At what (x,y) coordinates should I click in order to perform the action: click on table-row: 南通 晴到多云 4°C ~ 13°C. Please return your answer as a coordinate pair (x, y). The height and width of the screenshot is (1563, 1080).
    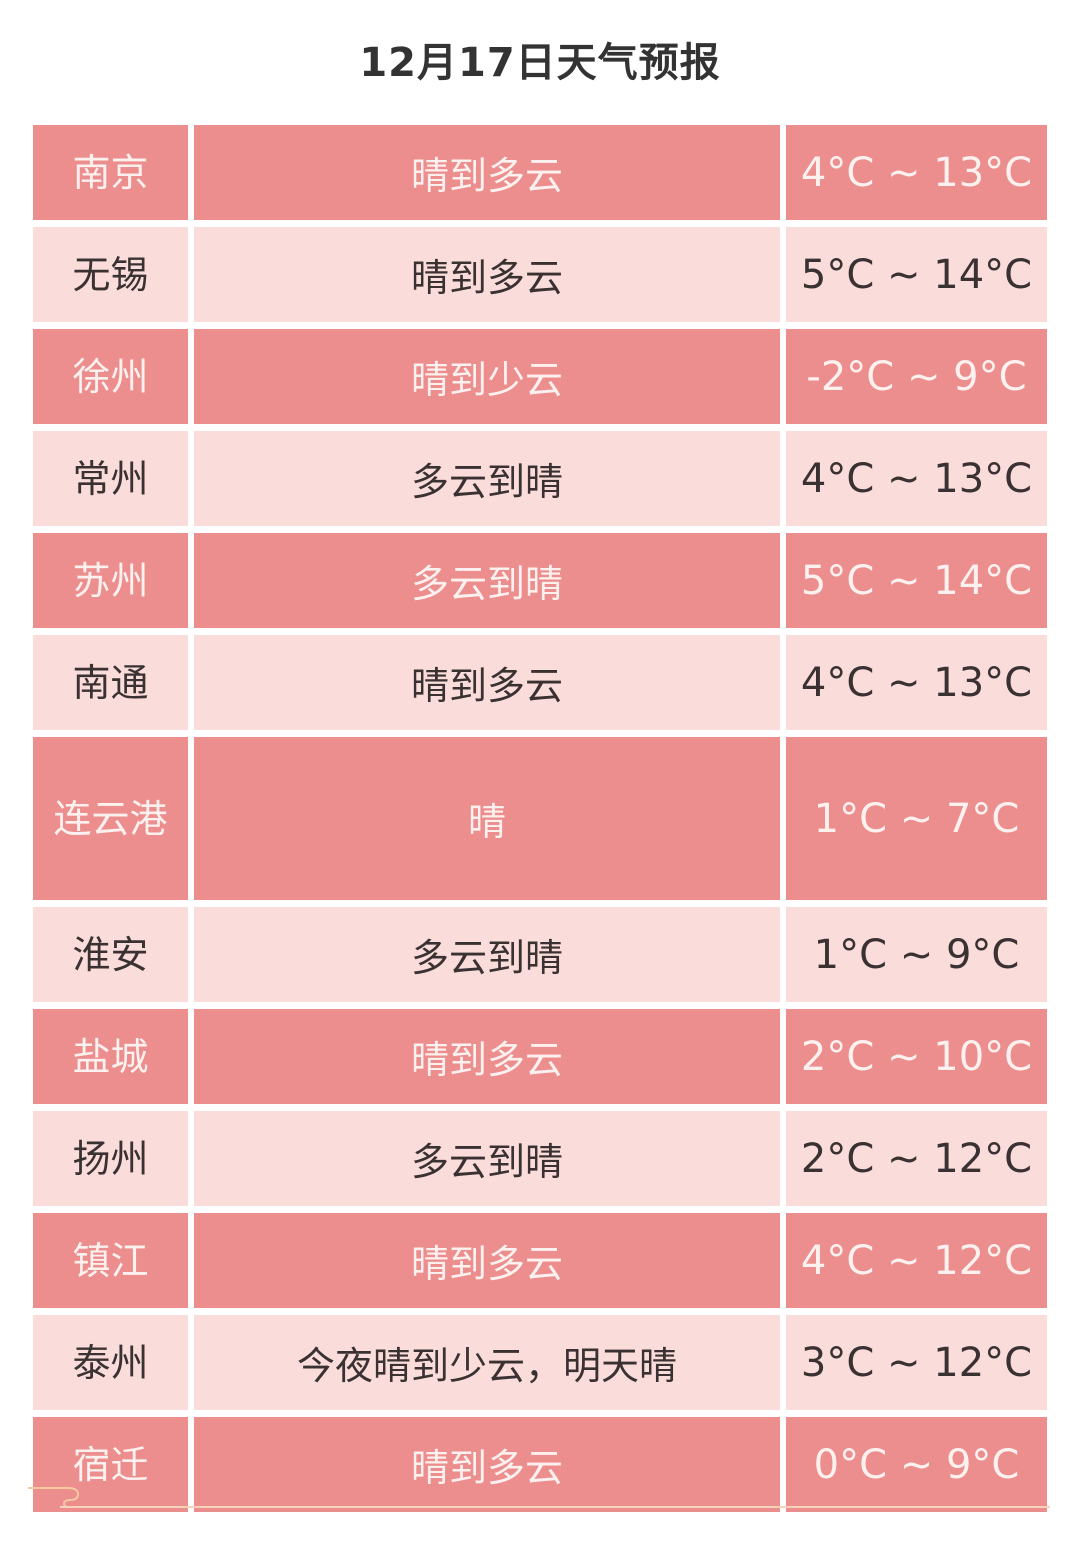
    Looking at the image, I should click on (540, 682).